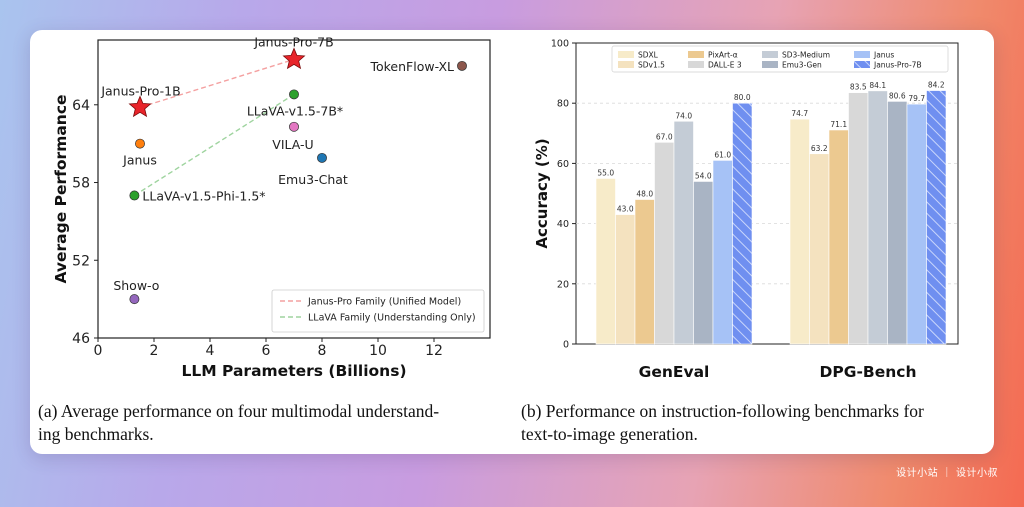  I want to click on point-llava-v1-5-7b, so click(294, 94).